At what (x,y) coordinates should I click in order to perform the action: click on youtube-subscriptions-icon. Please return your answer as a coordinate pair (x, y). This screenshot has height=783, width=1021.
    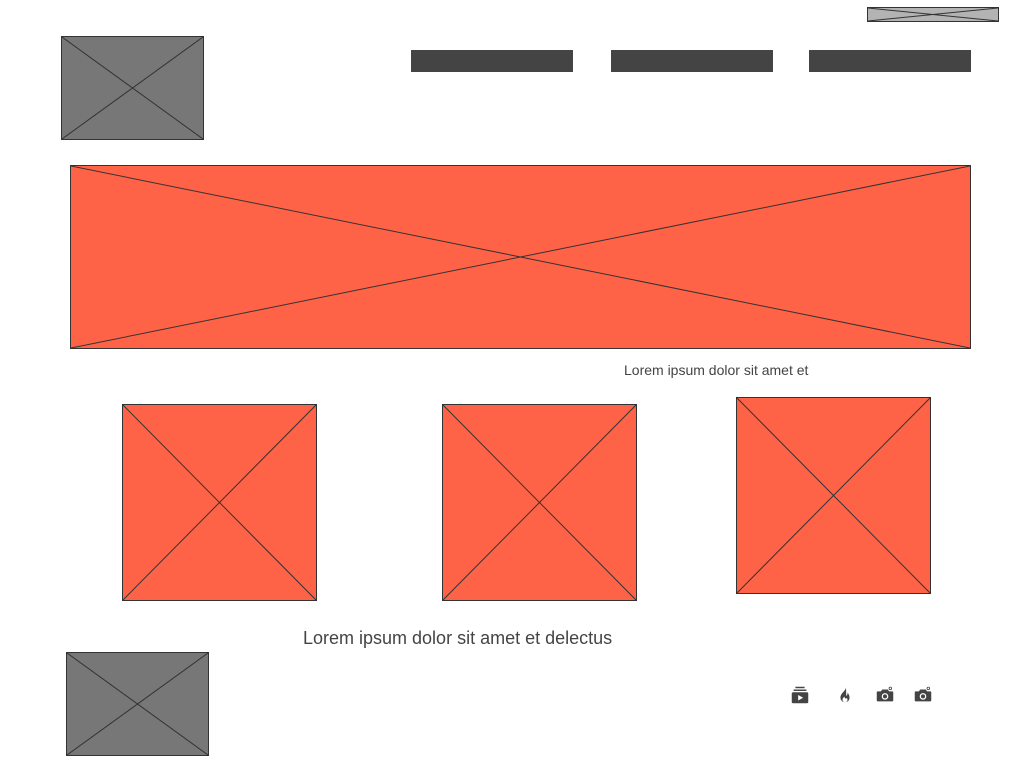
    Looking at the image, I should click on (800, 695).